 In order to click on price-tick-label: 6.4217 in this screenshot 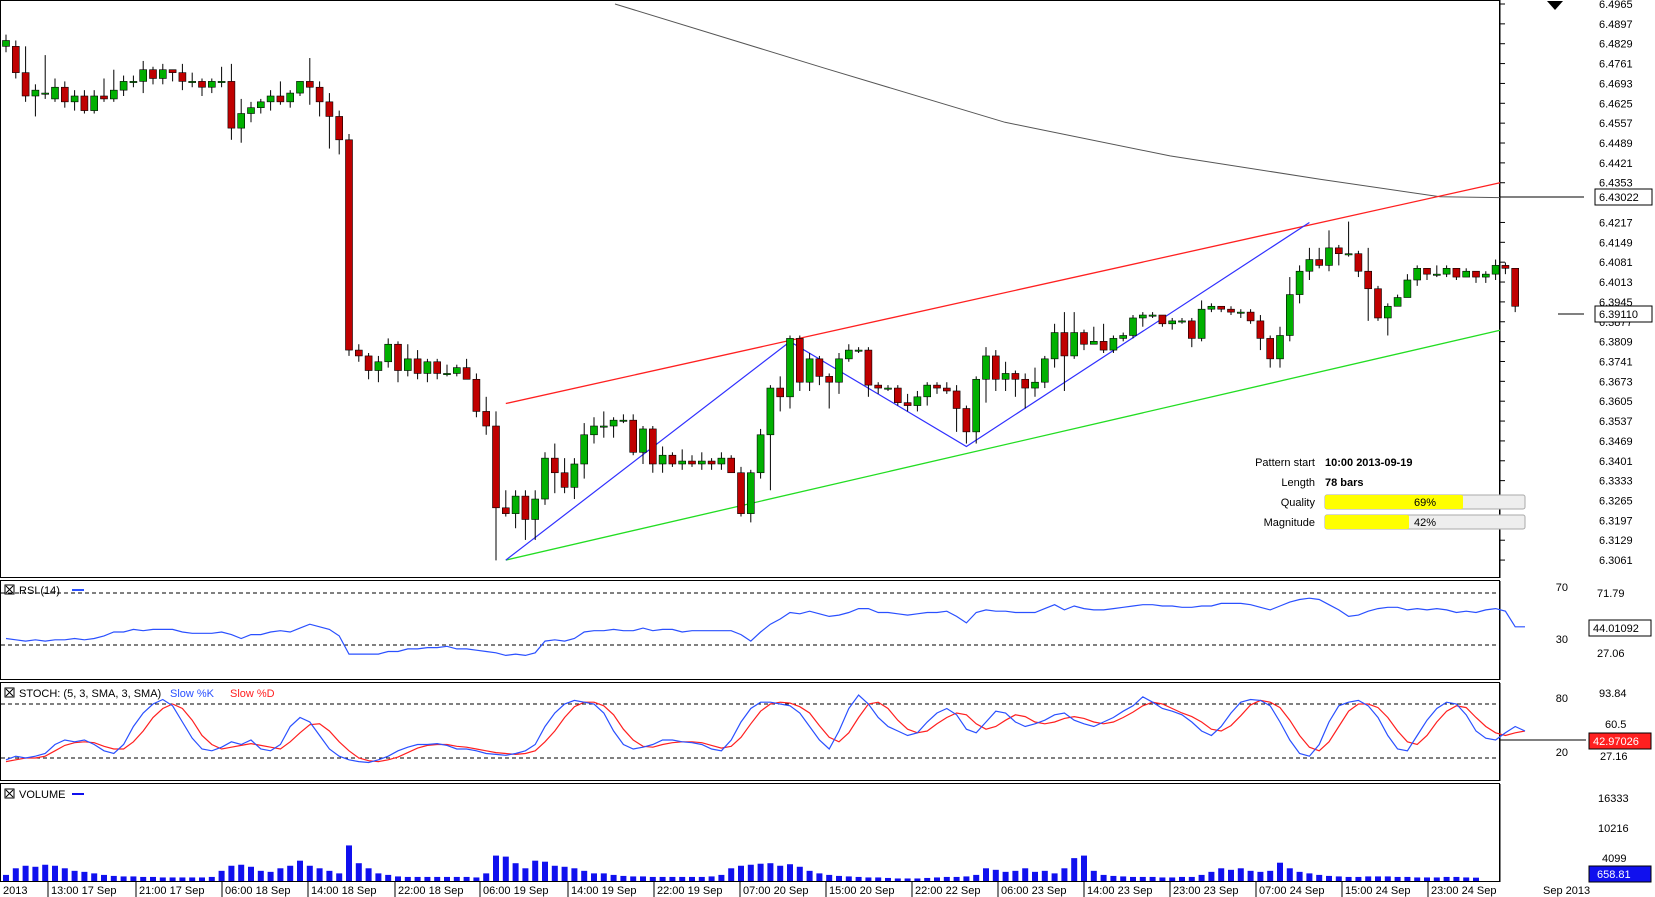, I will do `click(1616, 223)`.